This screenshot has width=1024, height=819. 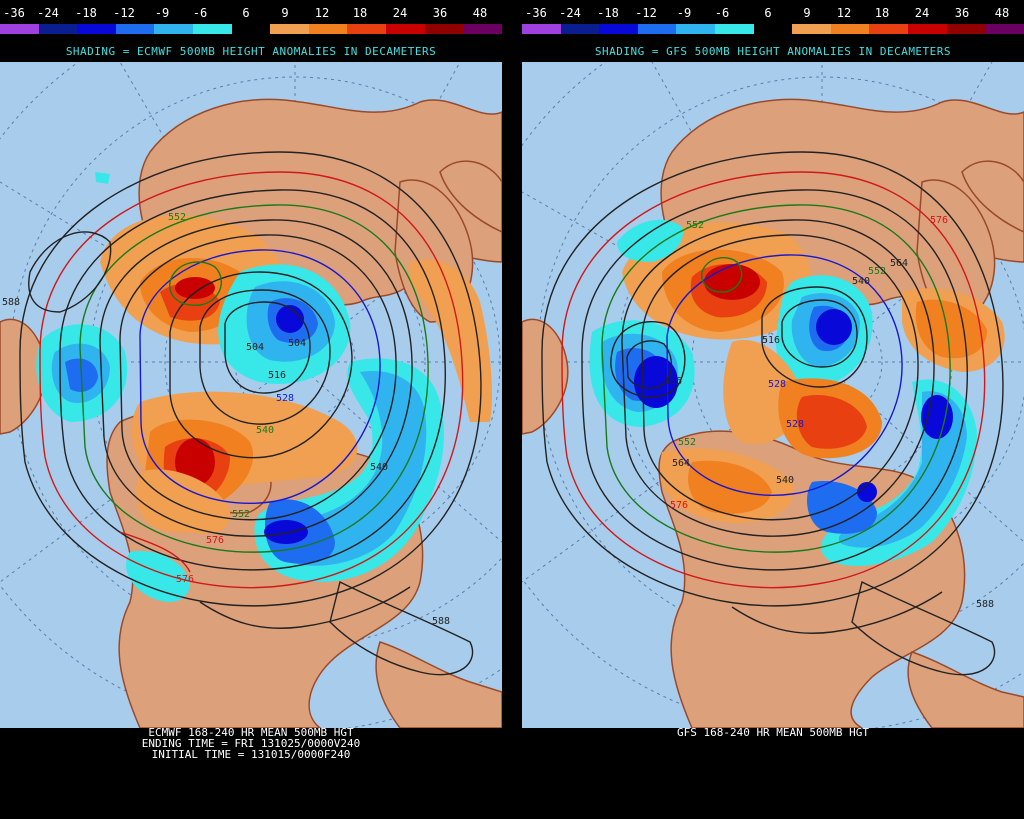 What do you see at coordinates (512, 409) in the screenshot?
I see `panel-divider` at bounding box center [512, 409].